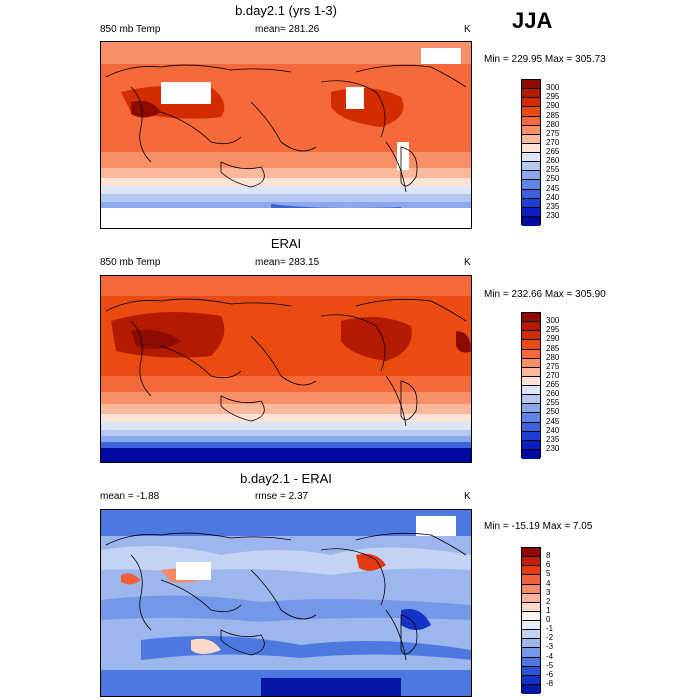  I want to click on colorbar-tick-label: 5, so click(548, 574).